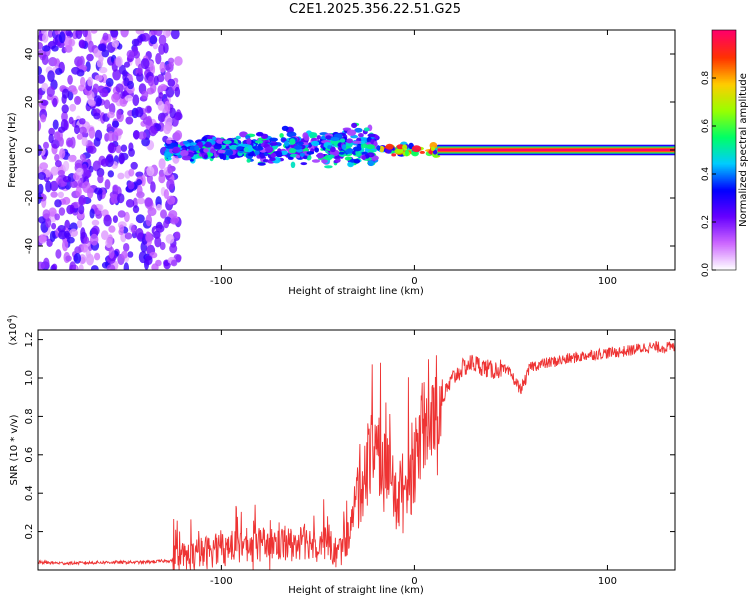 Image resolution: width=750 pixels, height=600 pixels. What do you see at coordinates (607, 281) in the screenshot?
I see `spectrogram-x-tick-label: 100` at bounding box center [607, 281].